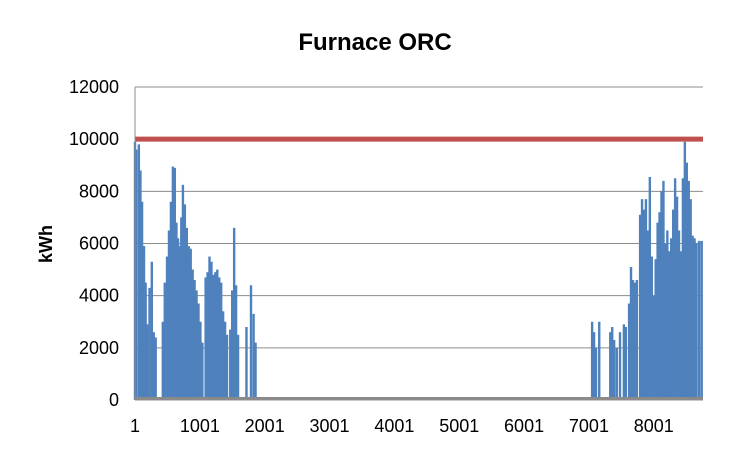 Image resolution: width=751 pixels, height=451 pixels. What do you see at coordinates (99, 191) in the screenshot?
I see `y-tick-label: 8000` at bounding box center [99, 191].